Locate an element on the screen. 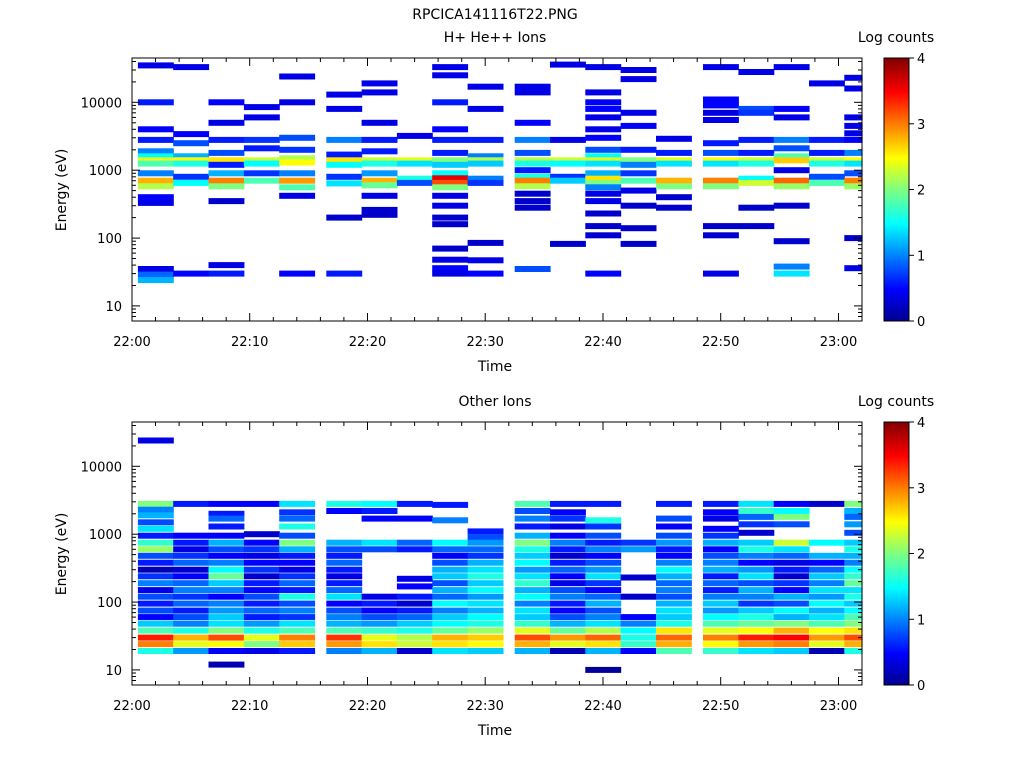  x-tick-label: 22:50 is located at coordinates (720, 706).